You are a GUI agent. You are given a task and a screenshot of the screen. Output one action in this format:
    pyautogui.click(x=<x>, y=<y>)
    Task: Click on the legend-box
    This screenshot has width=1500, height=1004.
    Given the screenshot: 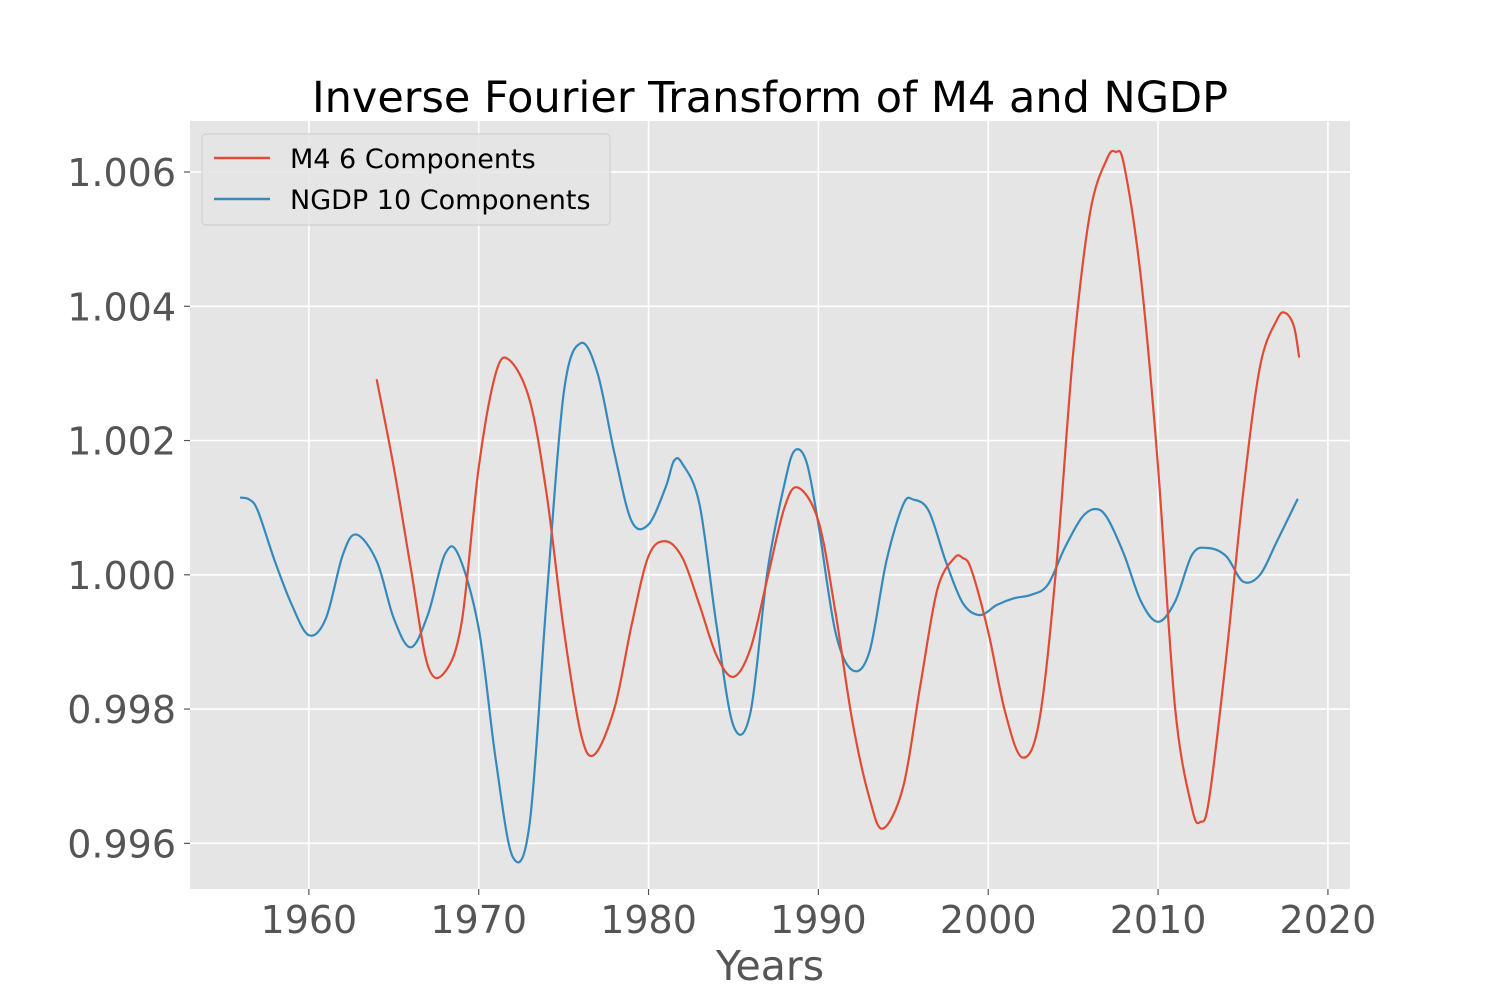 What is the action you would take?
    pyautogui.click(x=406, y=179)
    